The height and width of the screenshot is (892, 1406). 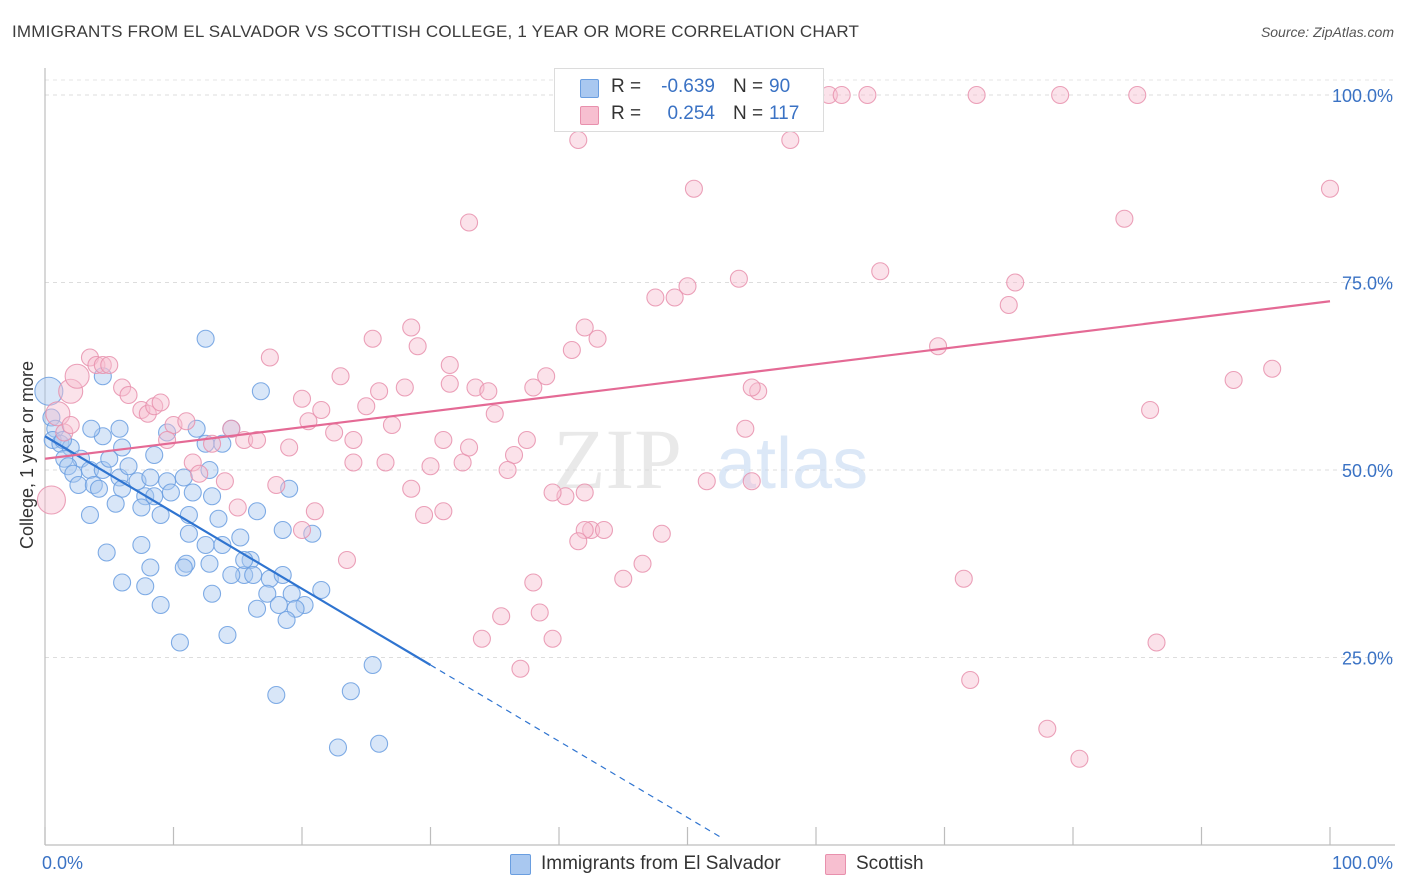 I want to click on legend-series: Immigrants from El Salvador Scottish, so click(x=703, y=865).